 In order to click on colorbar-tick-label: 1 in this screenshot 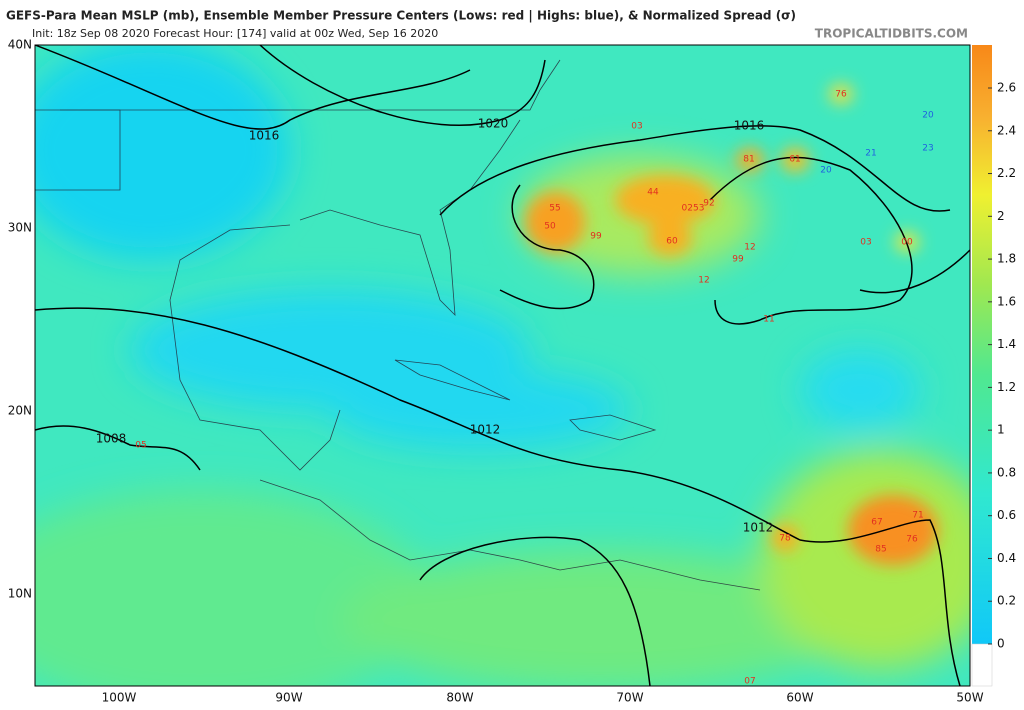, I will do `click(1001, 430)`.